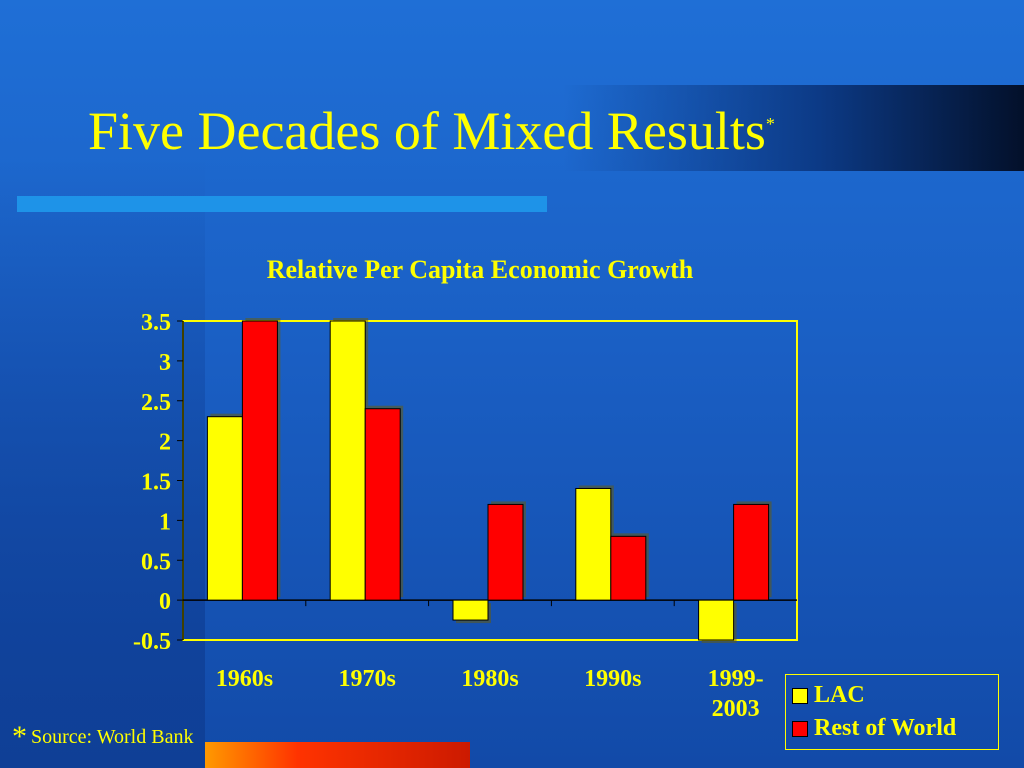  What do you see at coordinates (839, 695) in the screenshot?
I see `legend-label-lac: LAC` at bounding box center [839, 695].